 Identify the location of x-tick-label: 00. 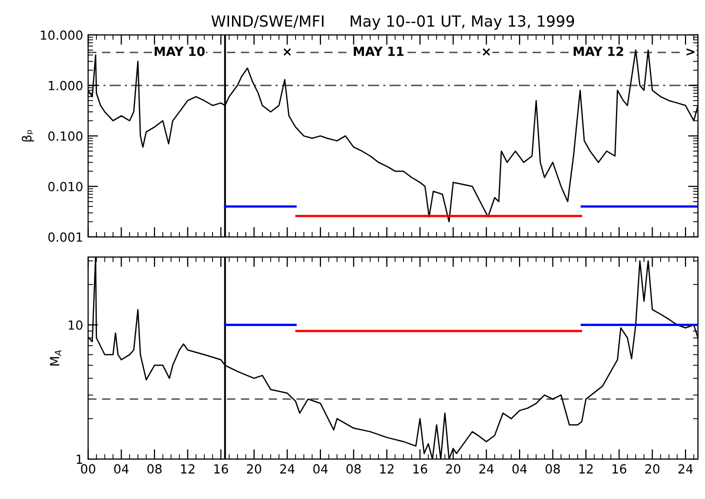
(88, 469).